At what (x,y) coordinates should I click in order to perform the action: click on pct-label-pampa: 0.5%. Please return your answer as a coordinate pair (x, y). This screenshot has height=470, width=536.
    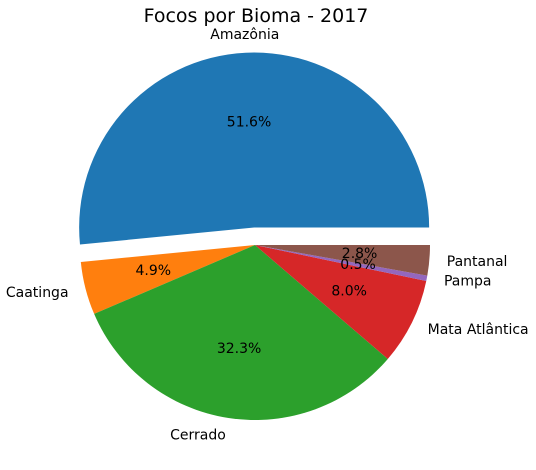
    Looking at the image, I should click on (358, 265).